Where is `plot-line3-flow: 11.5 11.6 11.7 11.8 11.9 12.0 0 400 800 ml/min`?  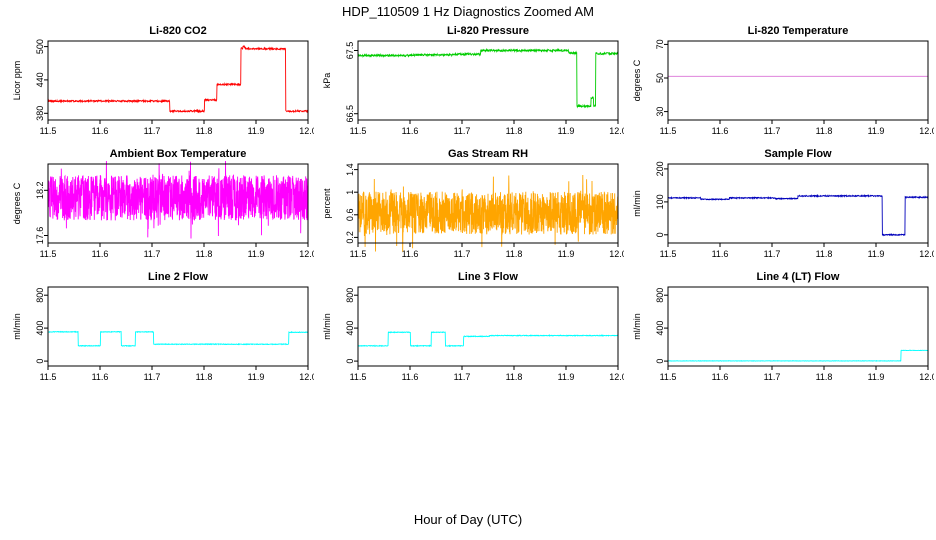
plot-line3-flow: 11.5 11.6 11.7 11.8 11.9 12.0 0 400 800 ml/min is located at coordinates (473, 334).